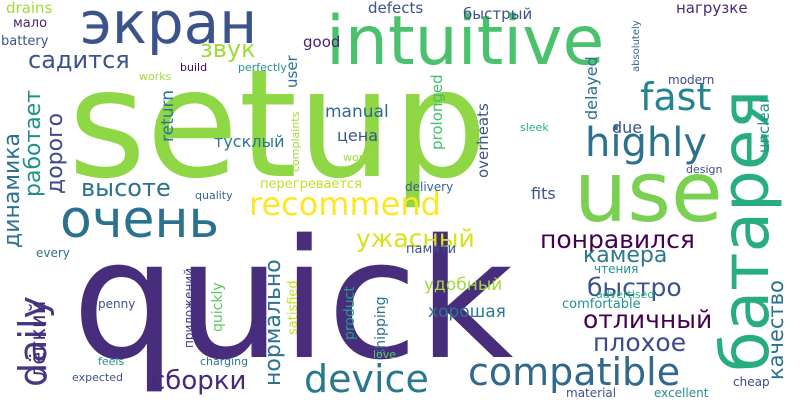  What do you see at coordinates (534, 127) in the screenshot?
I see `word-sleek: sleek` at bounding box center [534, 127].